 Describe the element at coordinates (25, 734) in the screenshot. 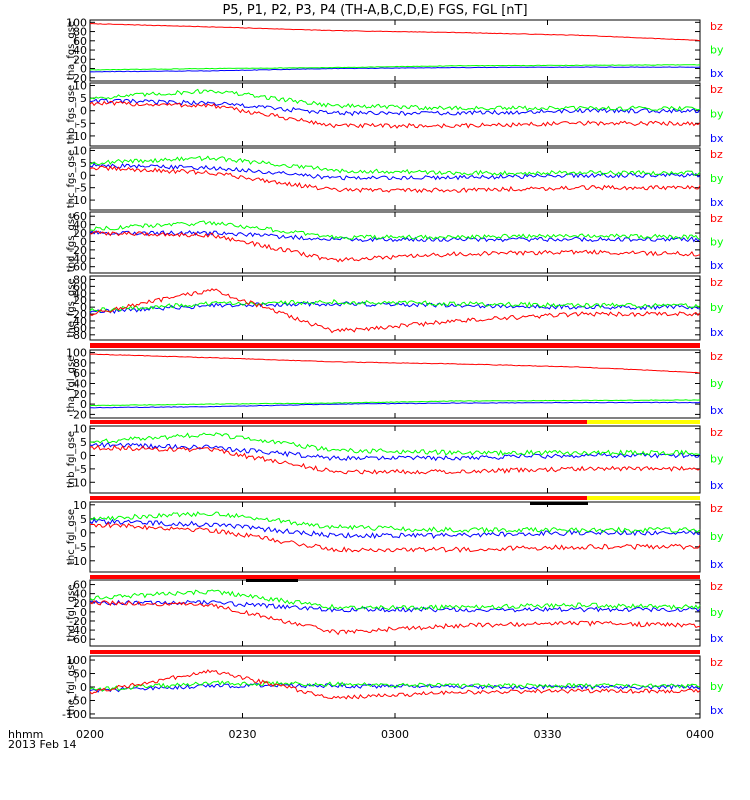

I see `time-units-label: hhmm` at that location.